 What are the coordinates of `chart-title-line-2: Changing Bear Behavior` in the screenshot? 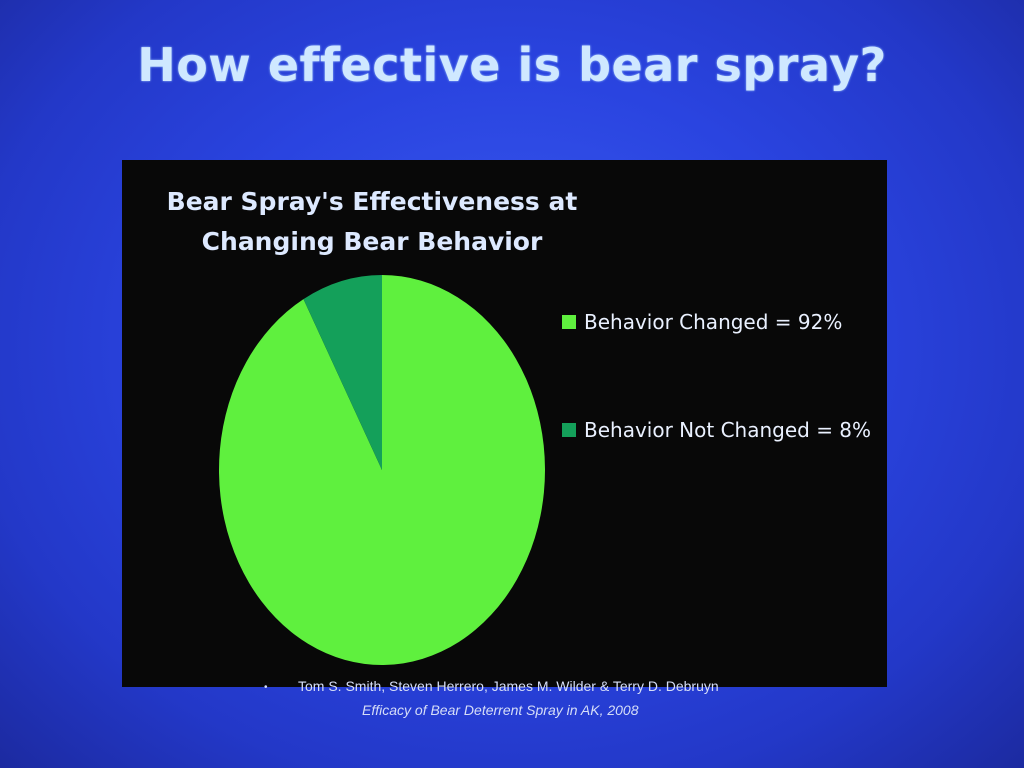 It's located at (372, 242).